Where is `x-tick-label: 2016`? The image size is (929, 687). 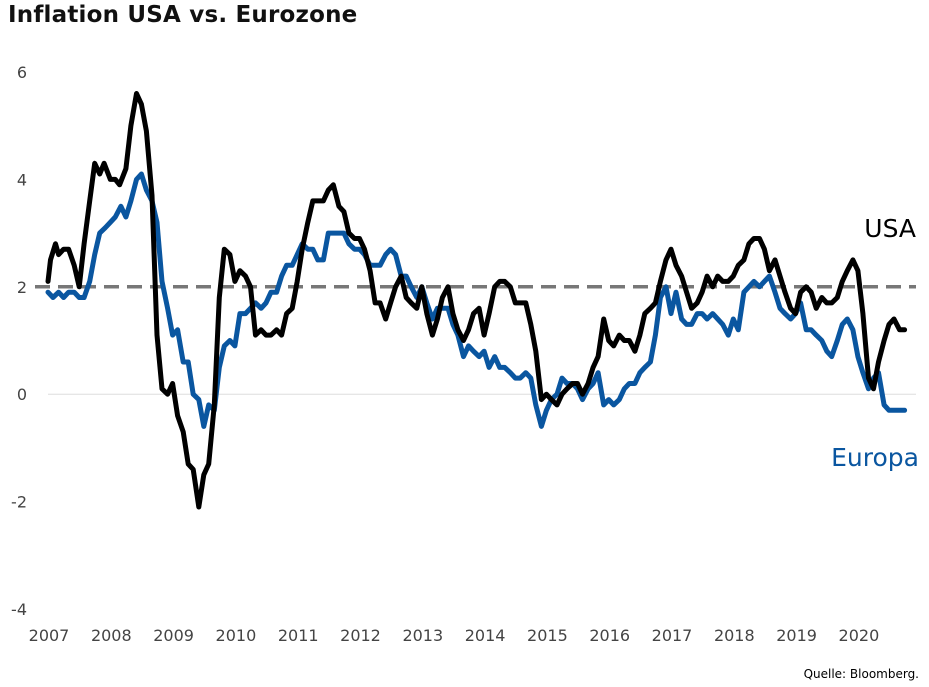 x-tick-label: 2016 is located at coordinates (609, 635).